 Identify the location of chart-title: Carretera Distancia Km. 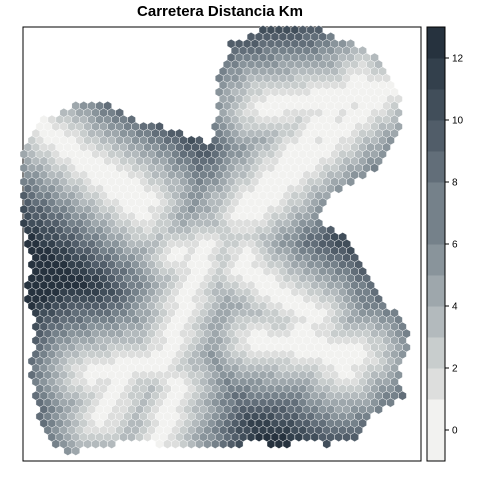
(220, 11).